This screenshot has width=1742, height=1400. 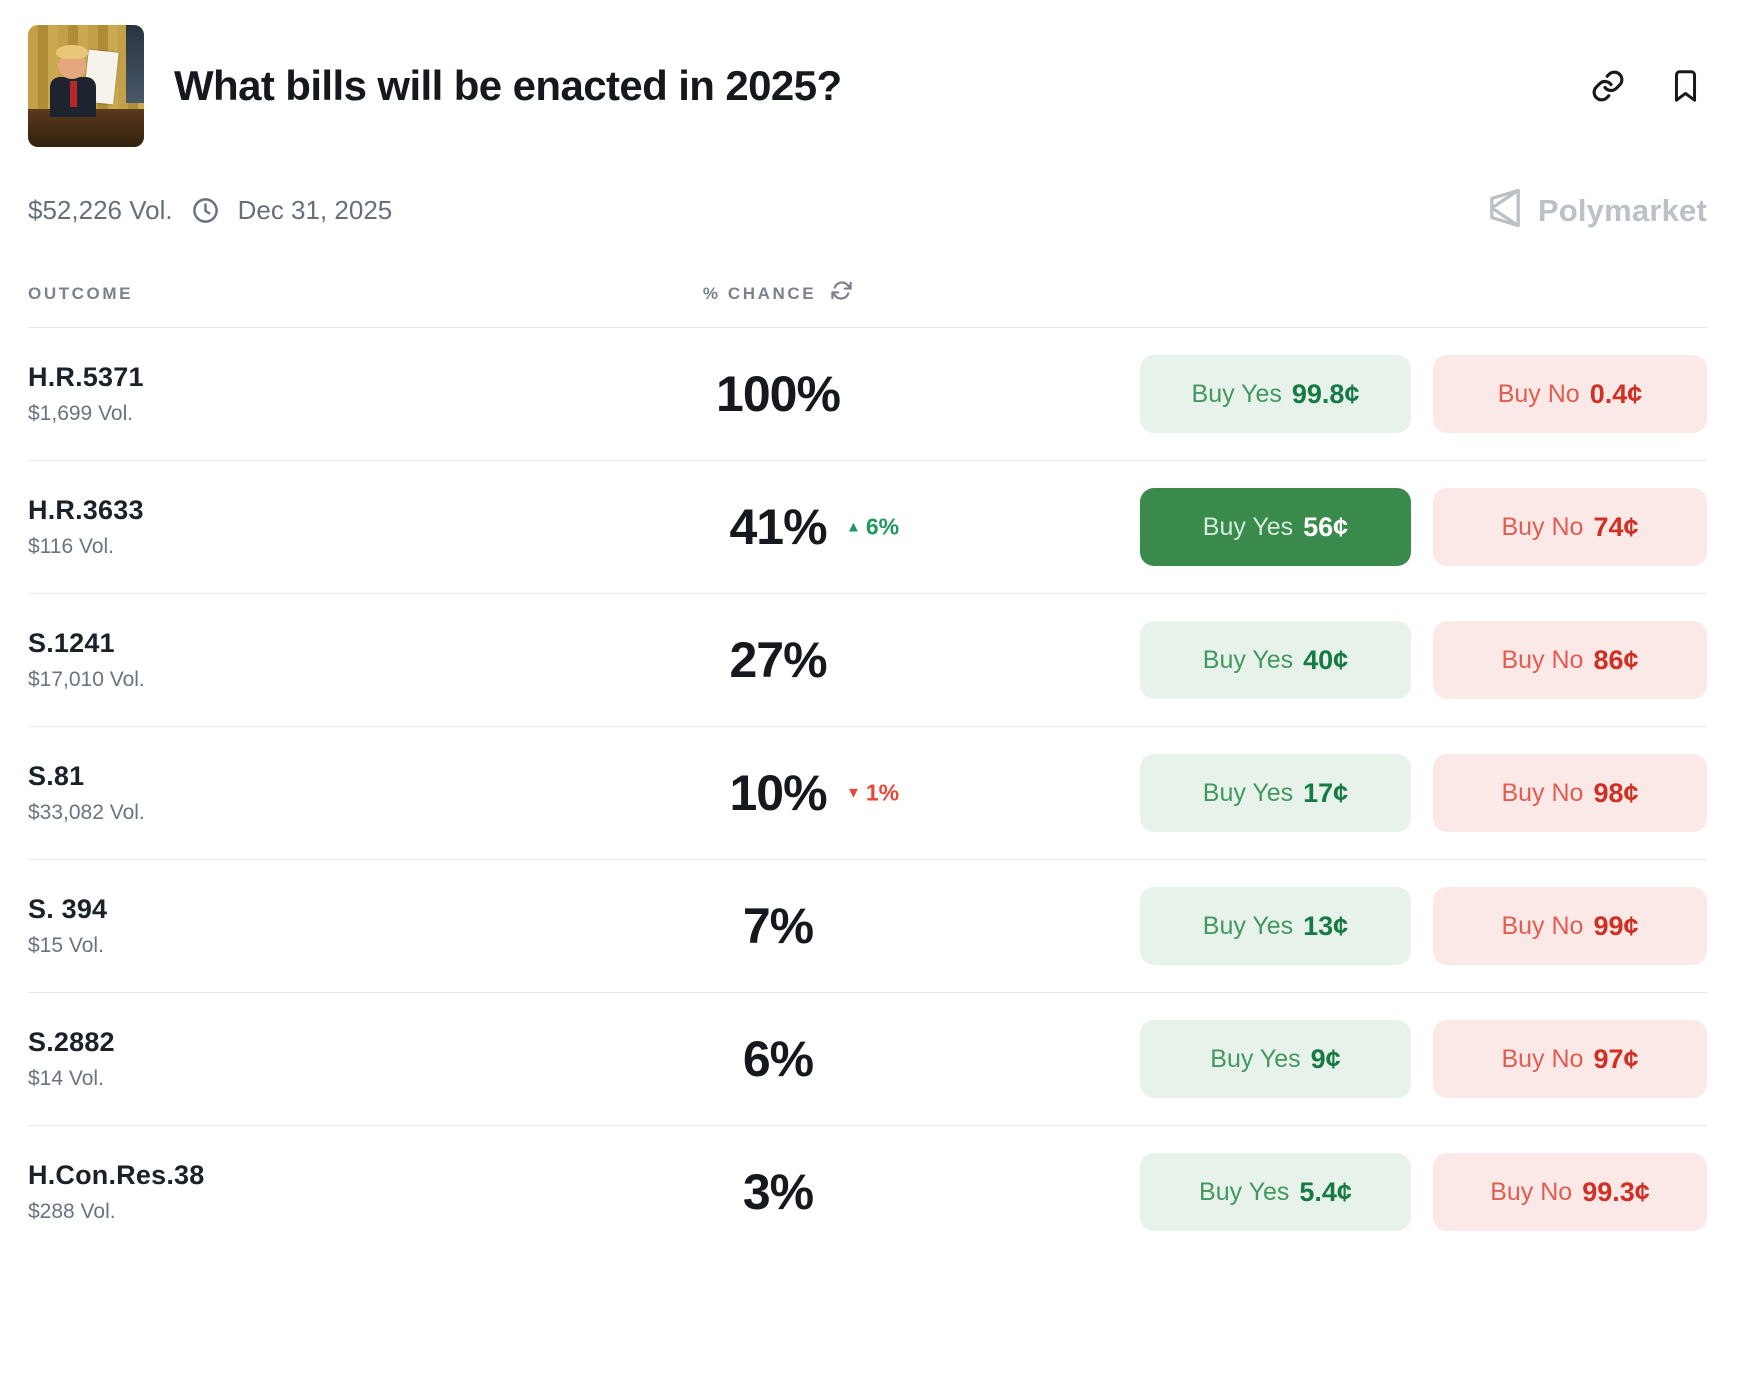 I want to click on buy-no-button: Buy No 99.3¢, so click(x=1570, y=1192).